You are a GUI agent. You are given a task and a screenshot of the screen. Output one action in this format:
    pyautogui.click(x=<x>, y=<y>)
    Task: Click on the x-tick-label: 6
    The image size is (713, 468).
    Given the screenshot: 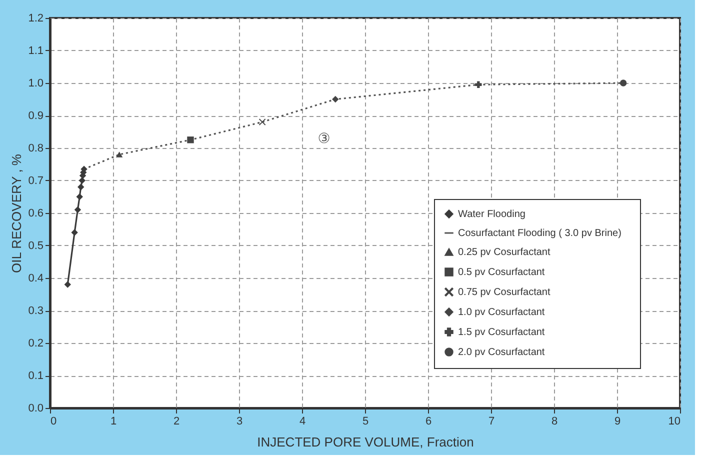 What is the action you would take?
    pyautogui.click(x=428, y=422)
    